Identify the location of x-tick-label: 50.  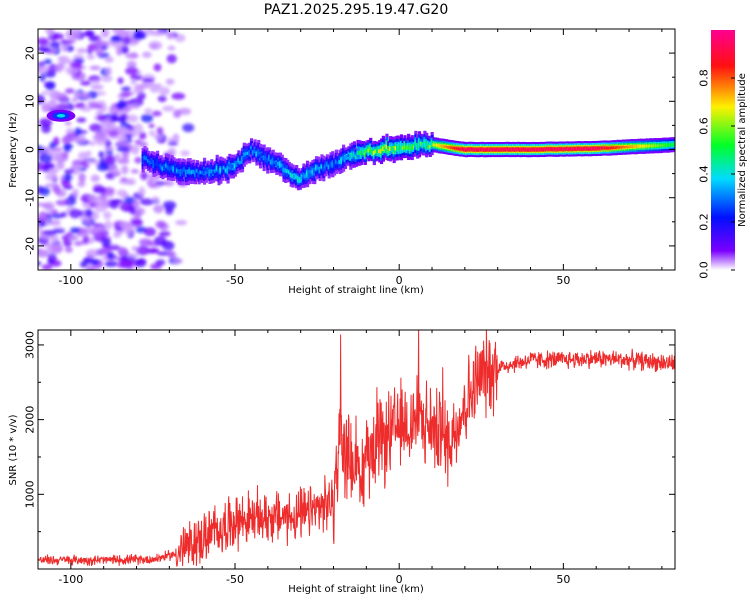
(563, 579).